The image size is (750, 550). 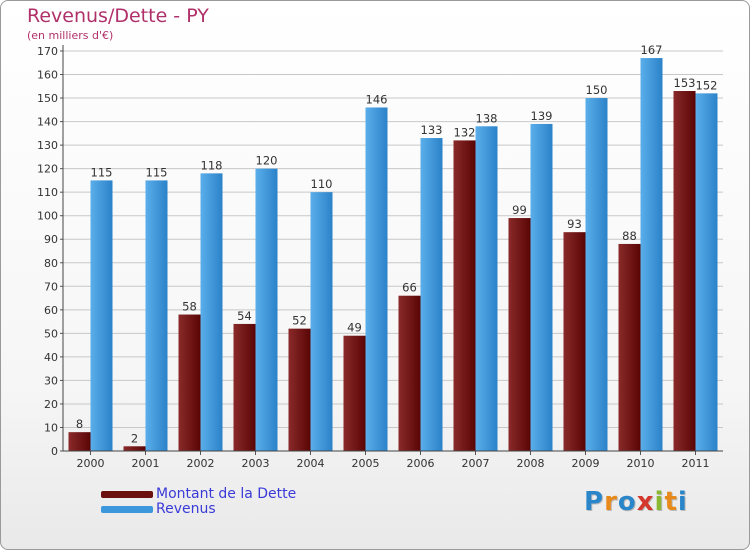 I want to click on logo-letter: o, so click(x=627, y=502).